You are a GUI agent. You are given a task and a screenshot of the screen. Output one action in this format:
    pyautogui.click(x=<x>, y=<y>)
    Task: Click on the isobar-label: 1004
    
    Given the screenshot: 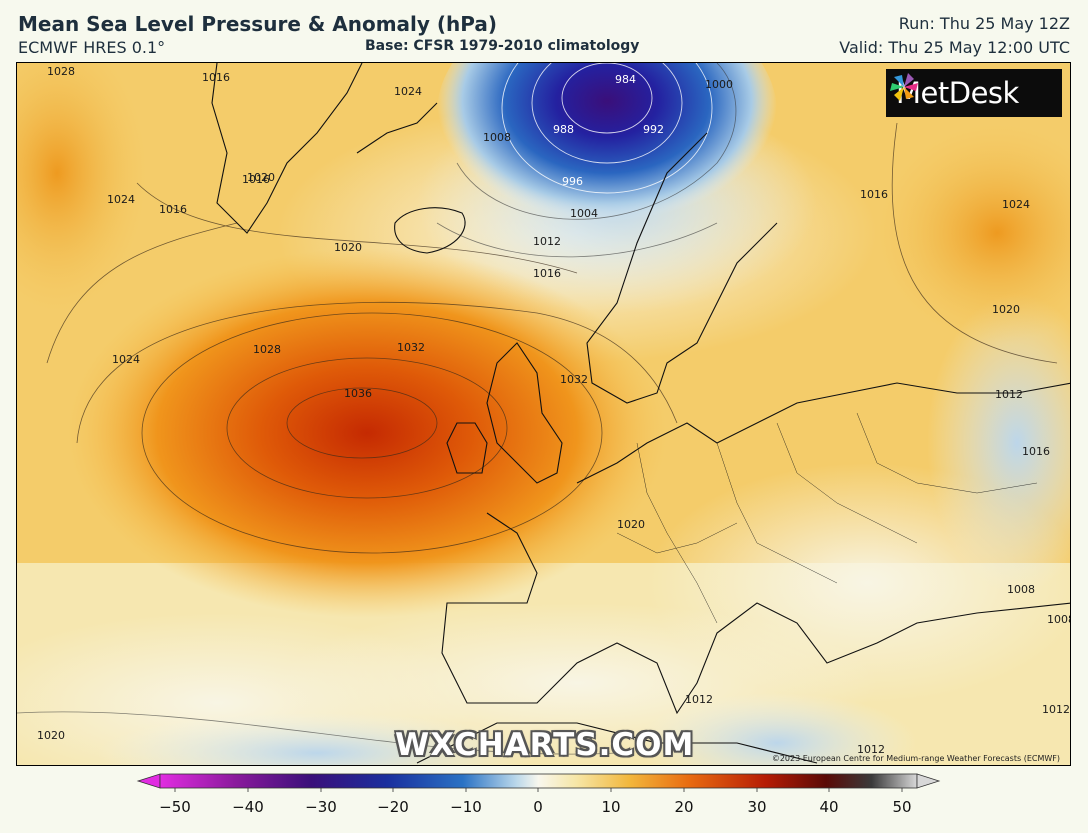 What is the action you would take?
    pyautogui.click(x=584, y=213)
    